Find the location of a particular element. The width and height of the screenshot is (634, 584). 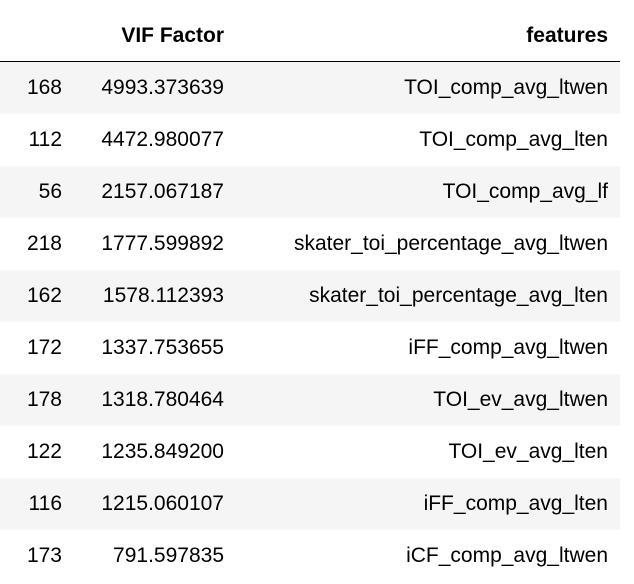

row-index: 218 is located at coordinates (44, 243).